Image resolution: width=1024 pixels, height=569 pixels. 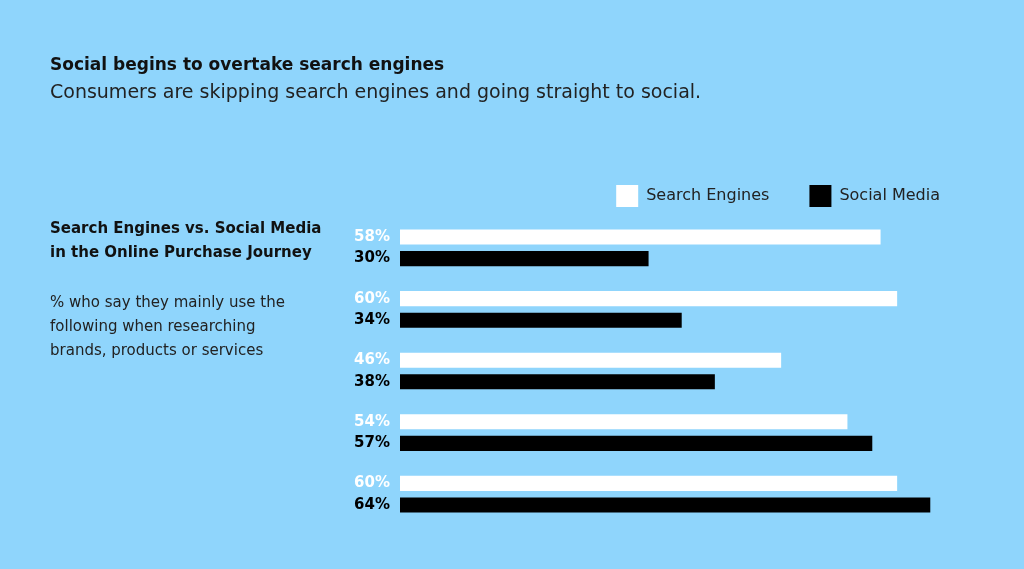 I want to click on text: Search Engines vs. Social Media in the Online Purchase Journey, so click(x=186, y=240).